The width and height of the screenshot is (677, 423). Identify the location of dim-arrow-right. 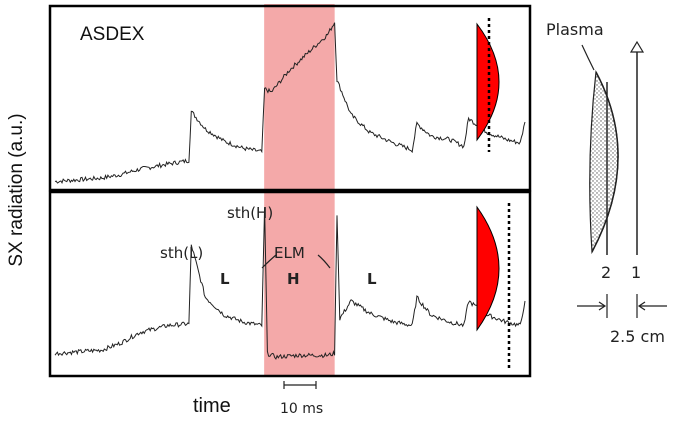
(652, 306).